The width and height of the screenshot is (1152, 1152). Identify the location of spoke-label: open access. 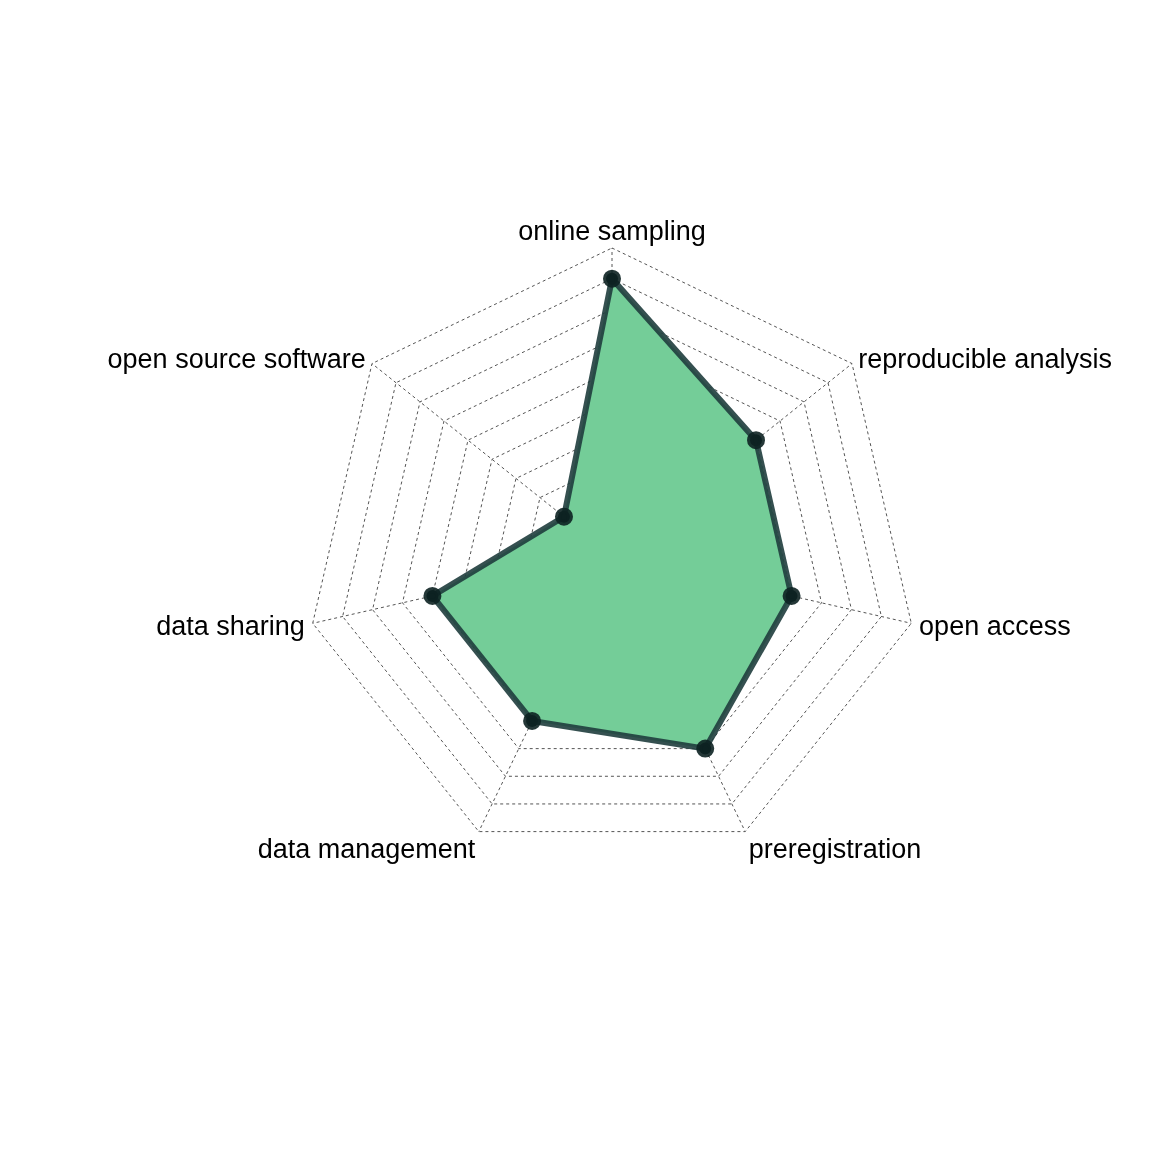
(995, 625).